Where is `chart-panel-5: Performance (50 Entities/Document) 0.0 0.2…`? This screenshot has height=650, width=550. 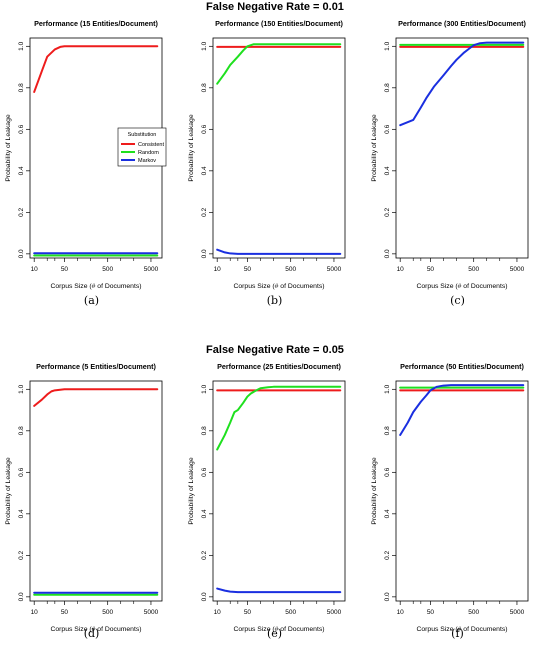
chart-panel-5: Performance (50 Entities/Document) 0.0 0.2… is located at coordinates (450, 497).